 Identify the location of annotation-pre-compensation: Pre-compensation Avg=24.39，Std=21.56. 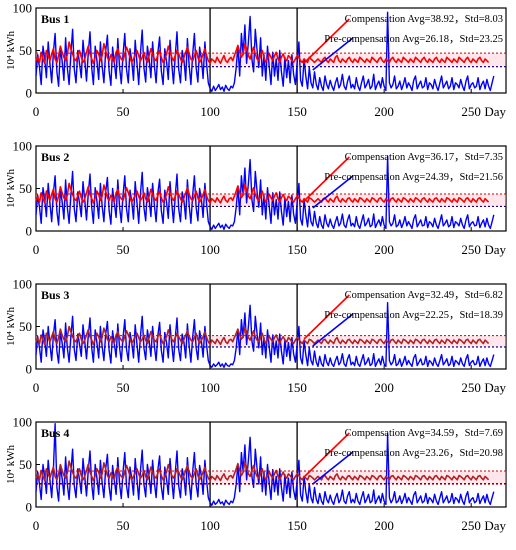
(413, 177).